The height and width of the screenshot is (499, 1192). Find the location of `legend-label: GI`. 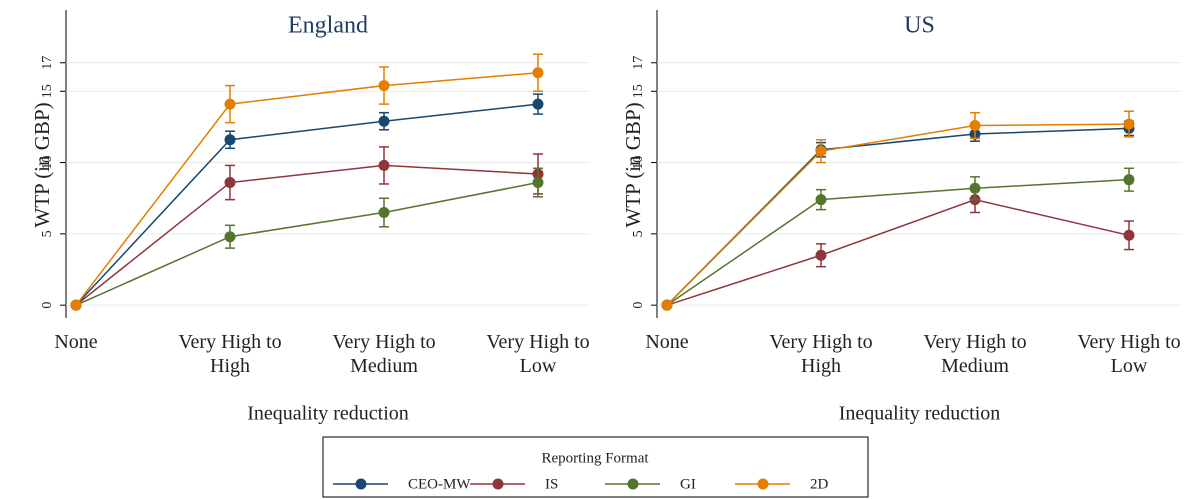

legend-label: GI is located at coordinates (688, 484).